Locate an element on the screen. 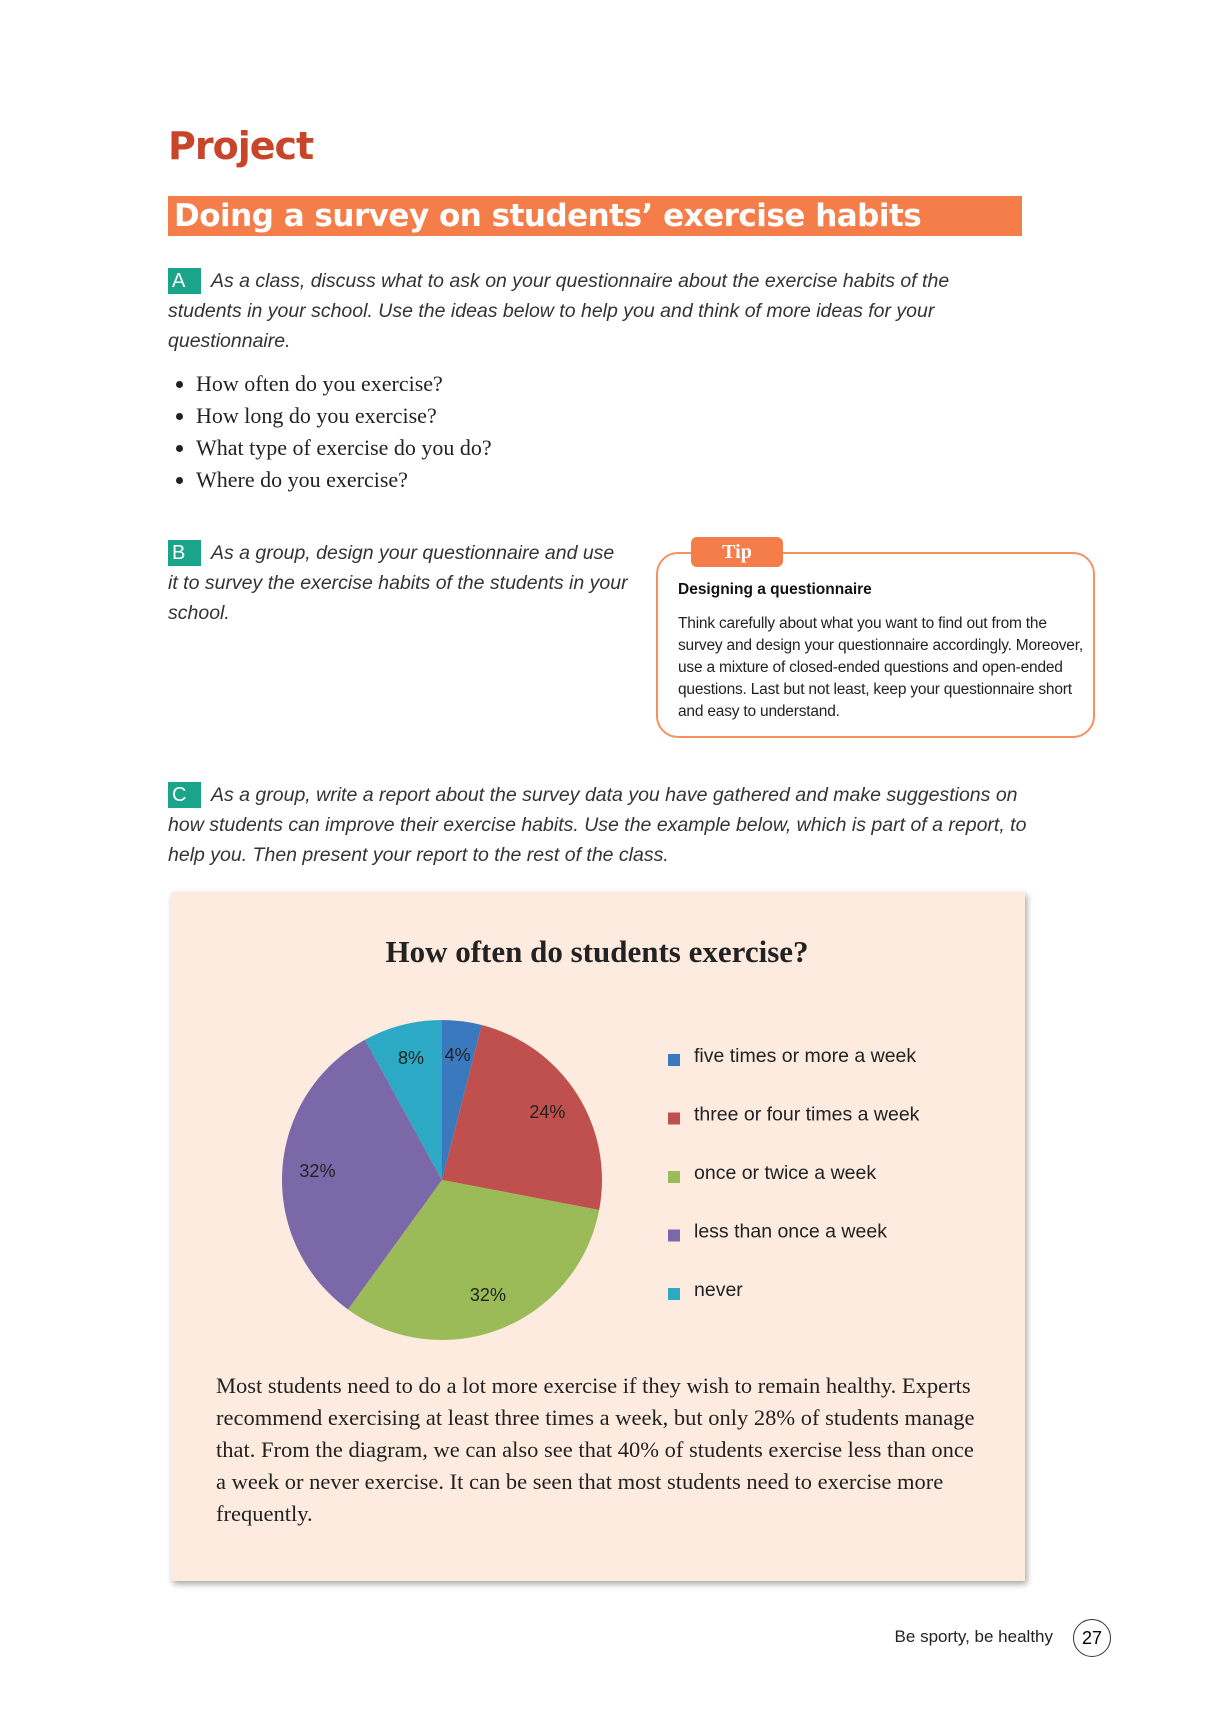 The height and width of the screenshot is (1717, 1207). section-label: C is located at coordinates (184, 795).